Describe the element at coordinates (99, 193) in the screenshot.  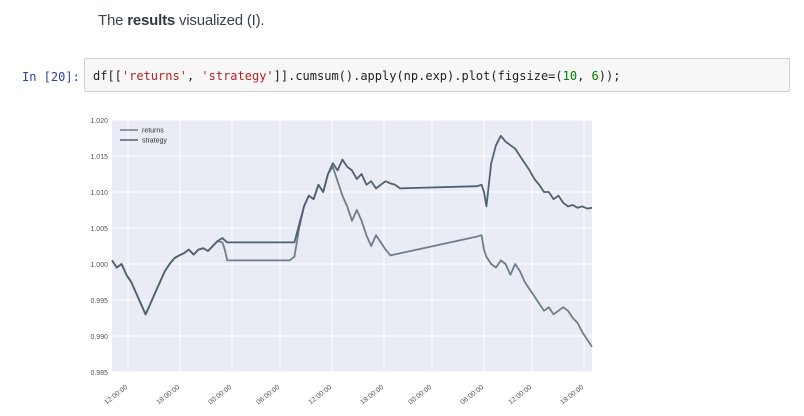
I see `y-tick-label: 1.010` at that location.